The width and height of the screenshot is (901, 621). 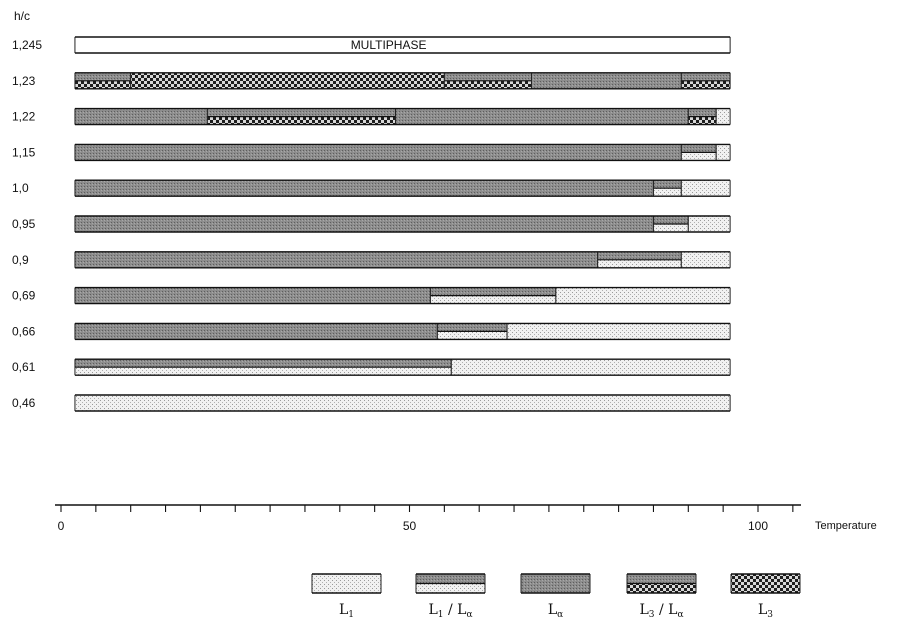 I want to click on row-label: 1,15, so click(x=24, y=152).